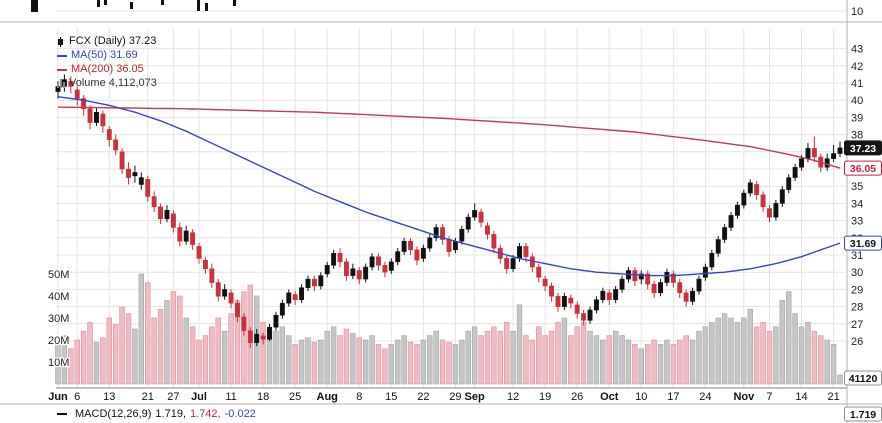  What do you see at coordinates (109, 397) in the screenshot?
I see `svg-text: 13` at bounding box center [109, 397].